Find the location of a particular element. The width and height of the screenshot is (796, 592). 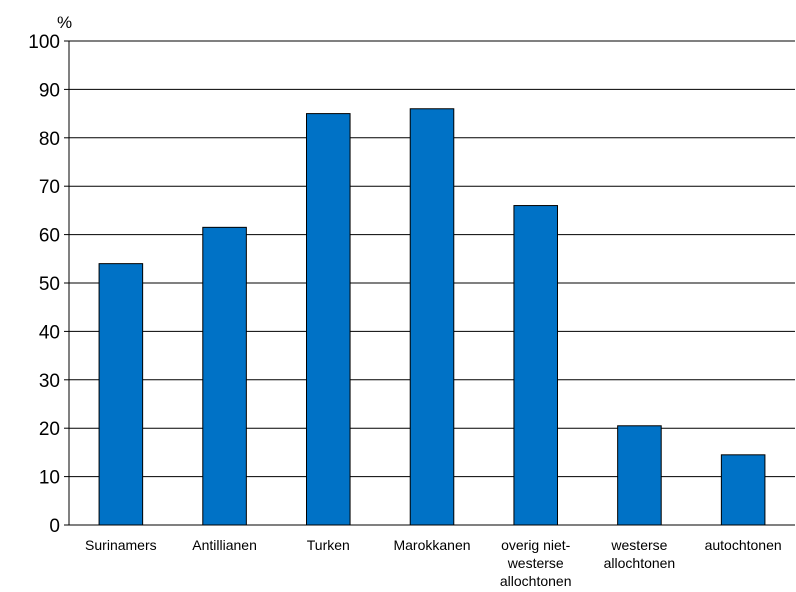

y-tick-label: 50 is located at coordinates (49, 284).